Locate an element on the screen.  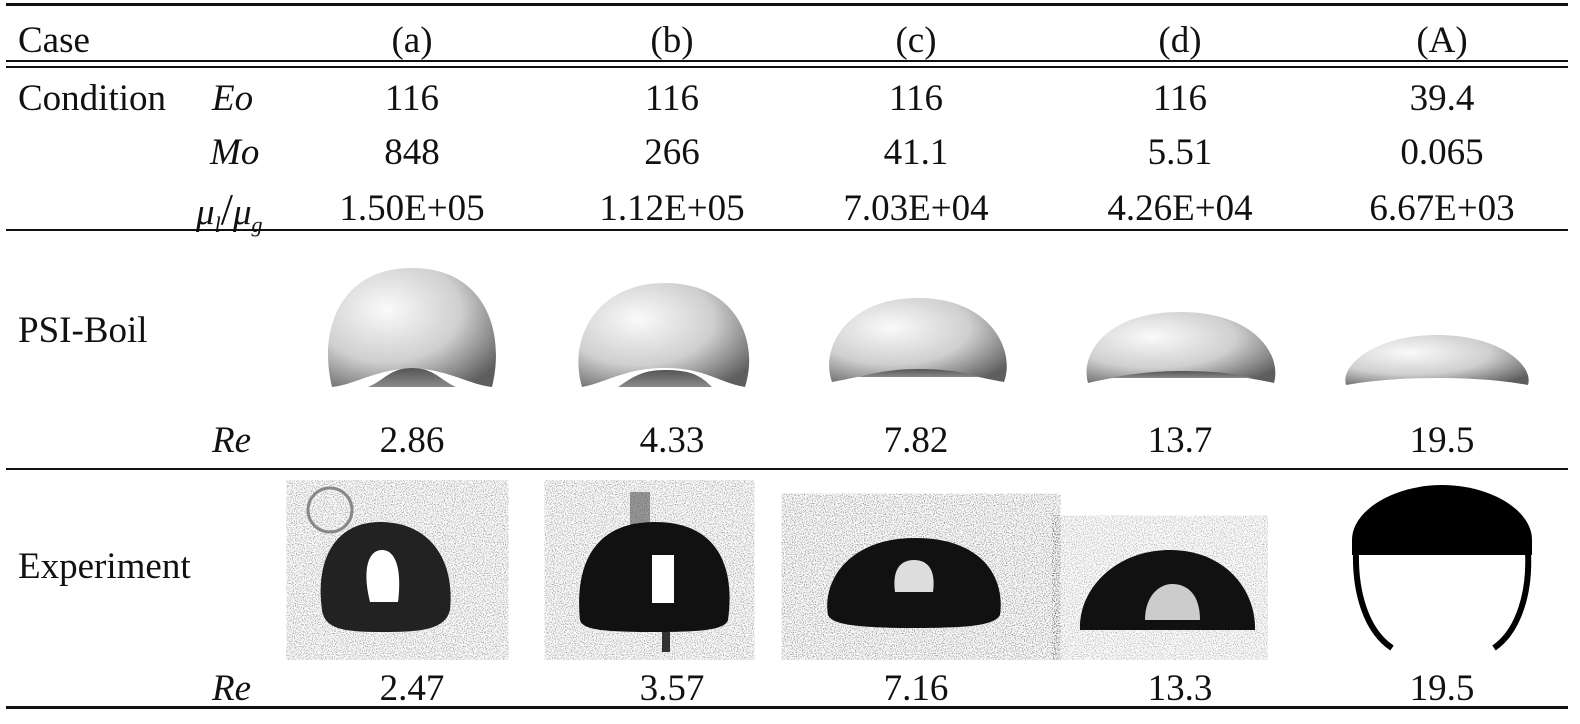
viscosity-ratio-value: 4.26E+04 is located at coordinates (1180, 208).